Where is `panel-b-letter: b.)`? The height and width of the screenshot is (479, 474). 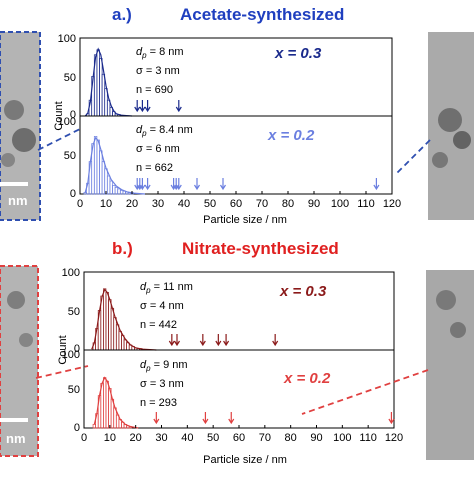
panel-b-letter: b.) is located at coordinates (122, 248).